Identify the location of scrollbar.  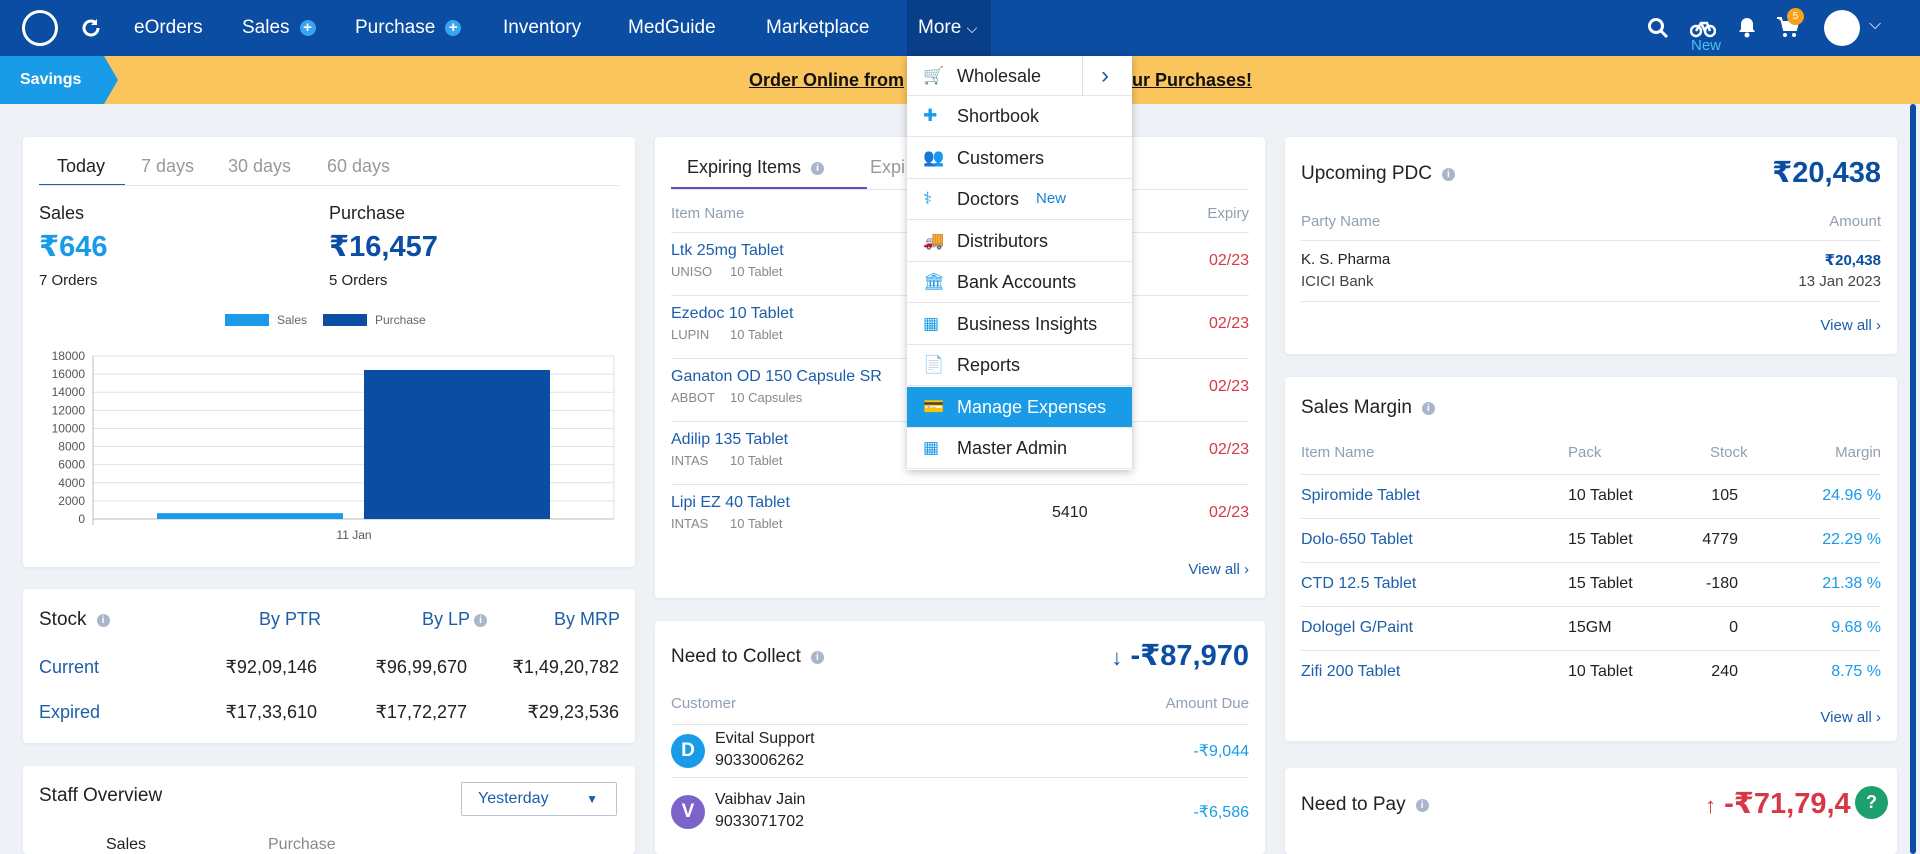
(1913, 479).